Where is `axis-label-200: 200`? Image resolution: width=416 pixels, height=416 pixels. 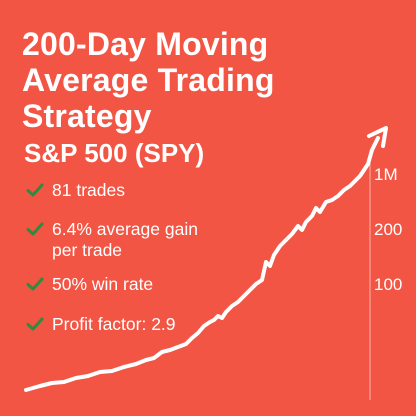 axis-label-200: 200 is located at coordinates (388, 229).